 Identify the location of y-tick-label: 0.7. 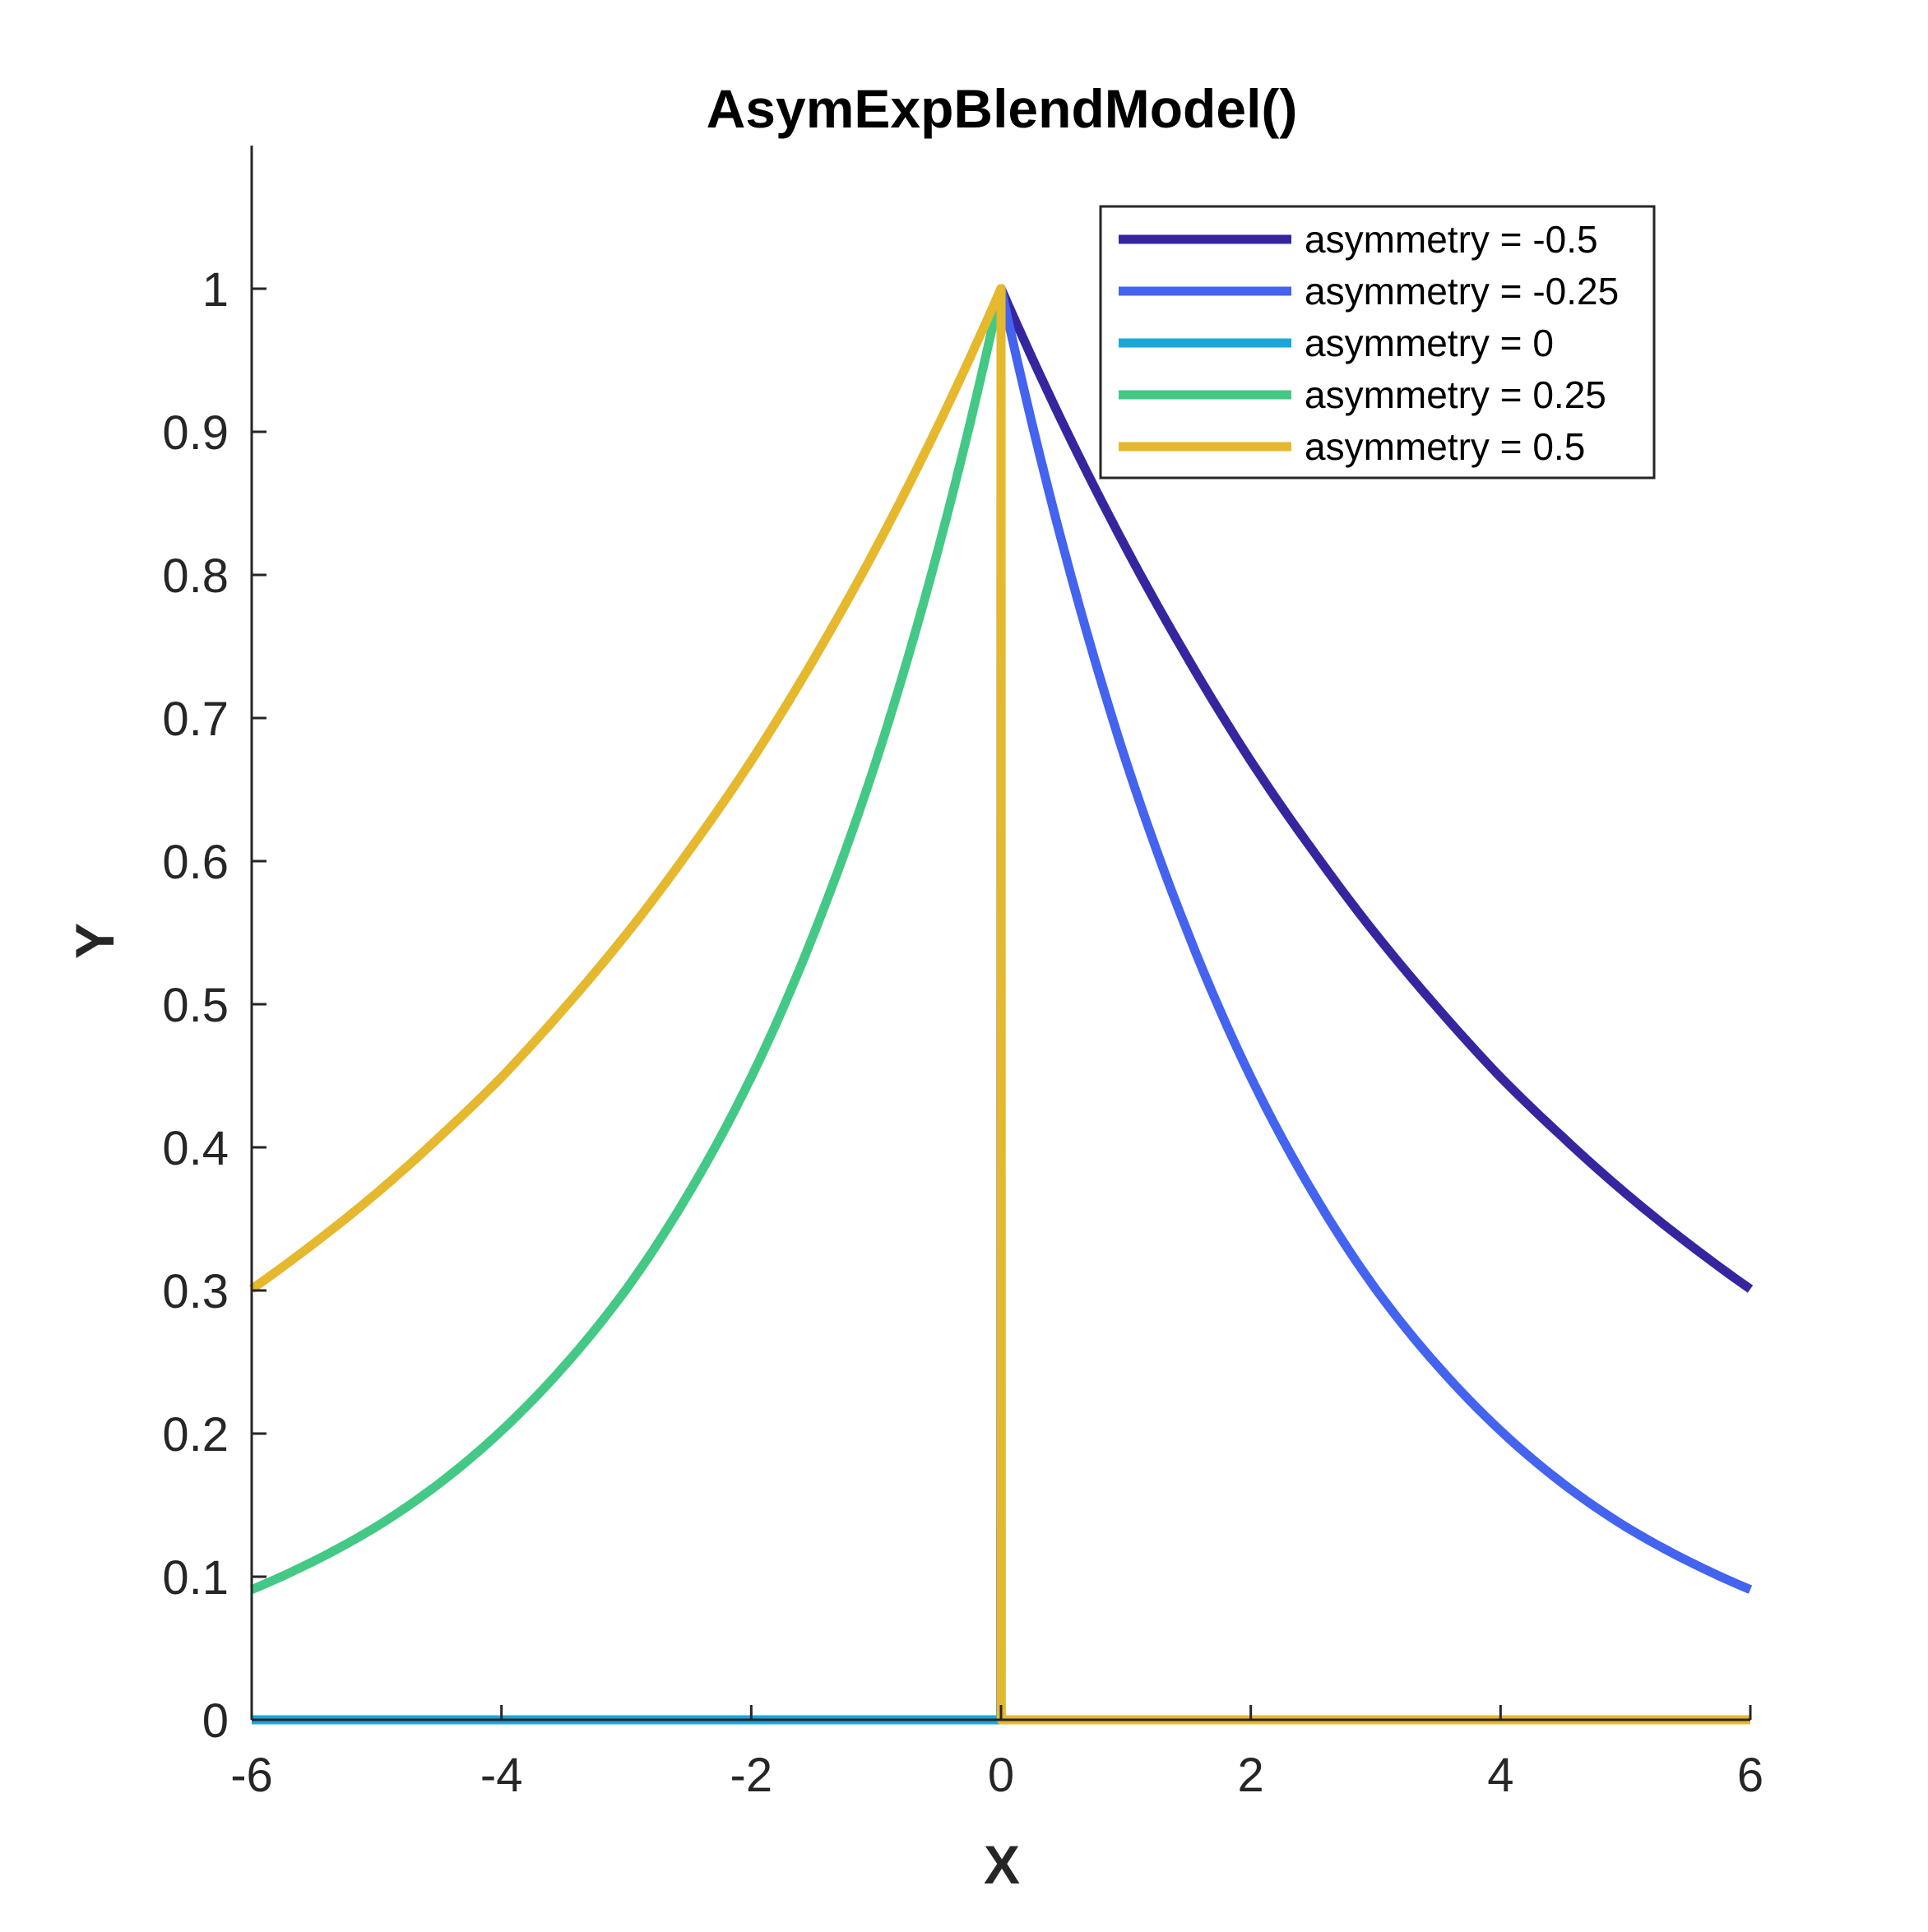
(195, 720).